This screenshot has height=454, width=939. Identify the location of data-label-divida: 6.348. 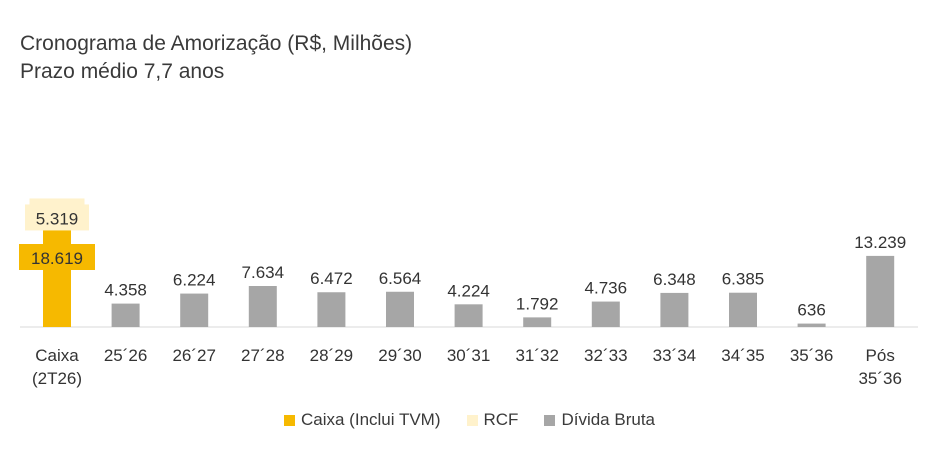
(674, 279).